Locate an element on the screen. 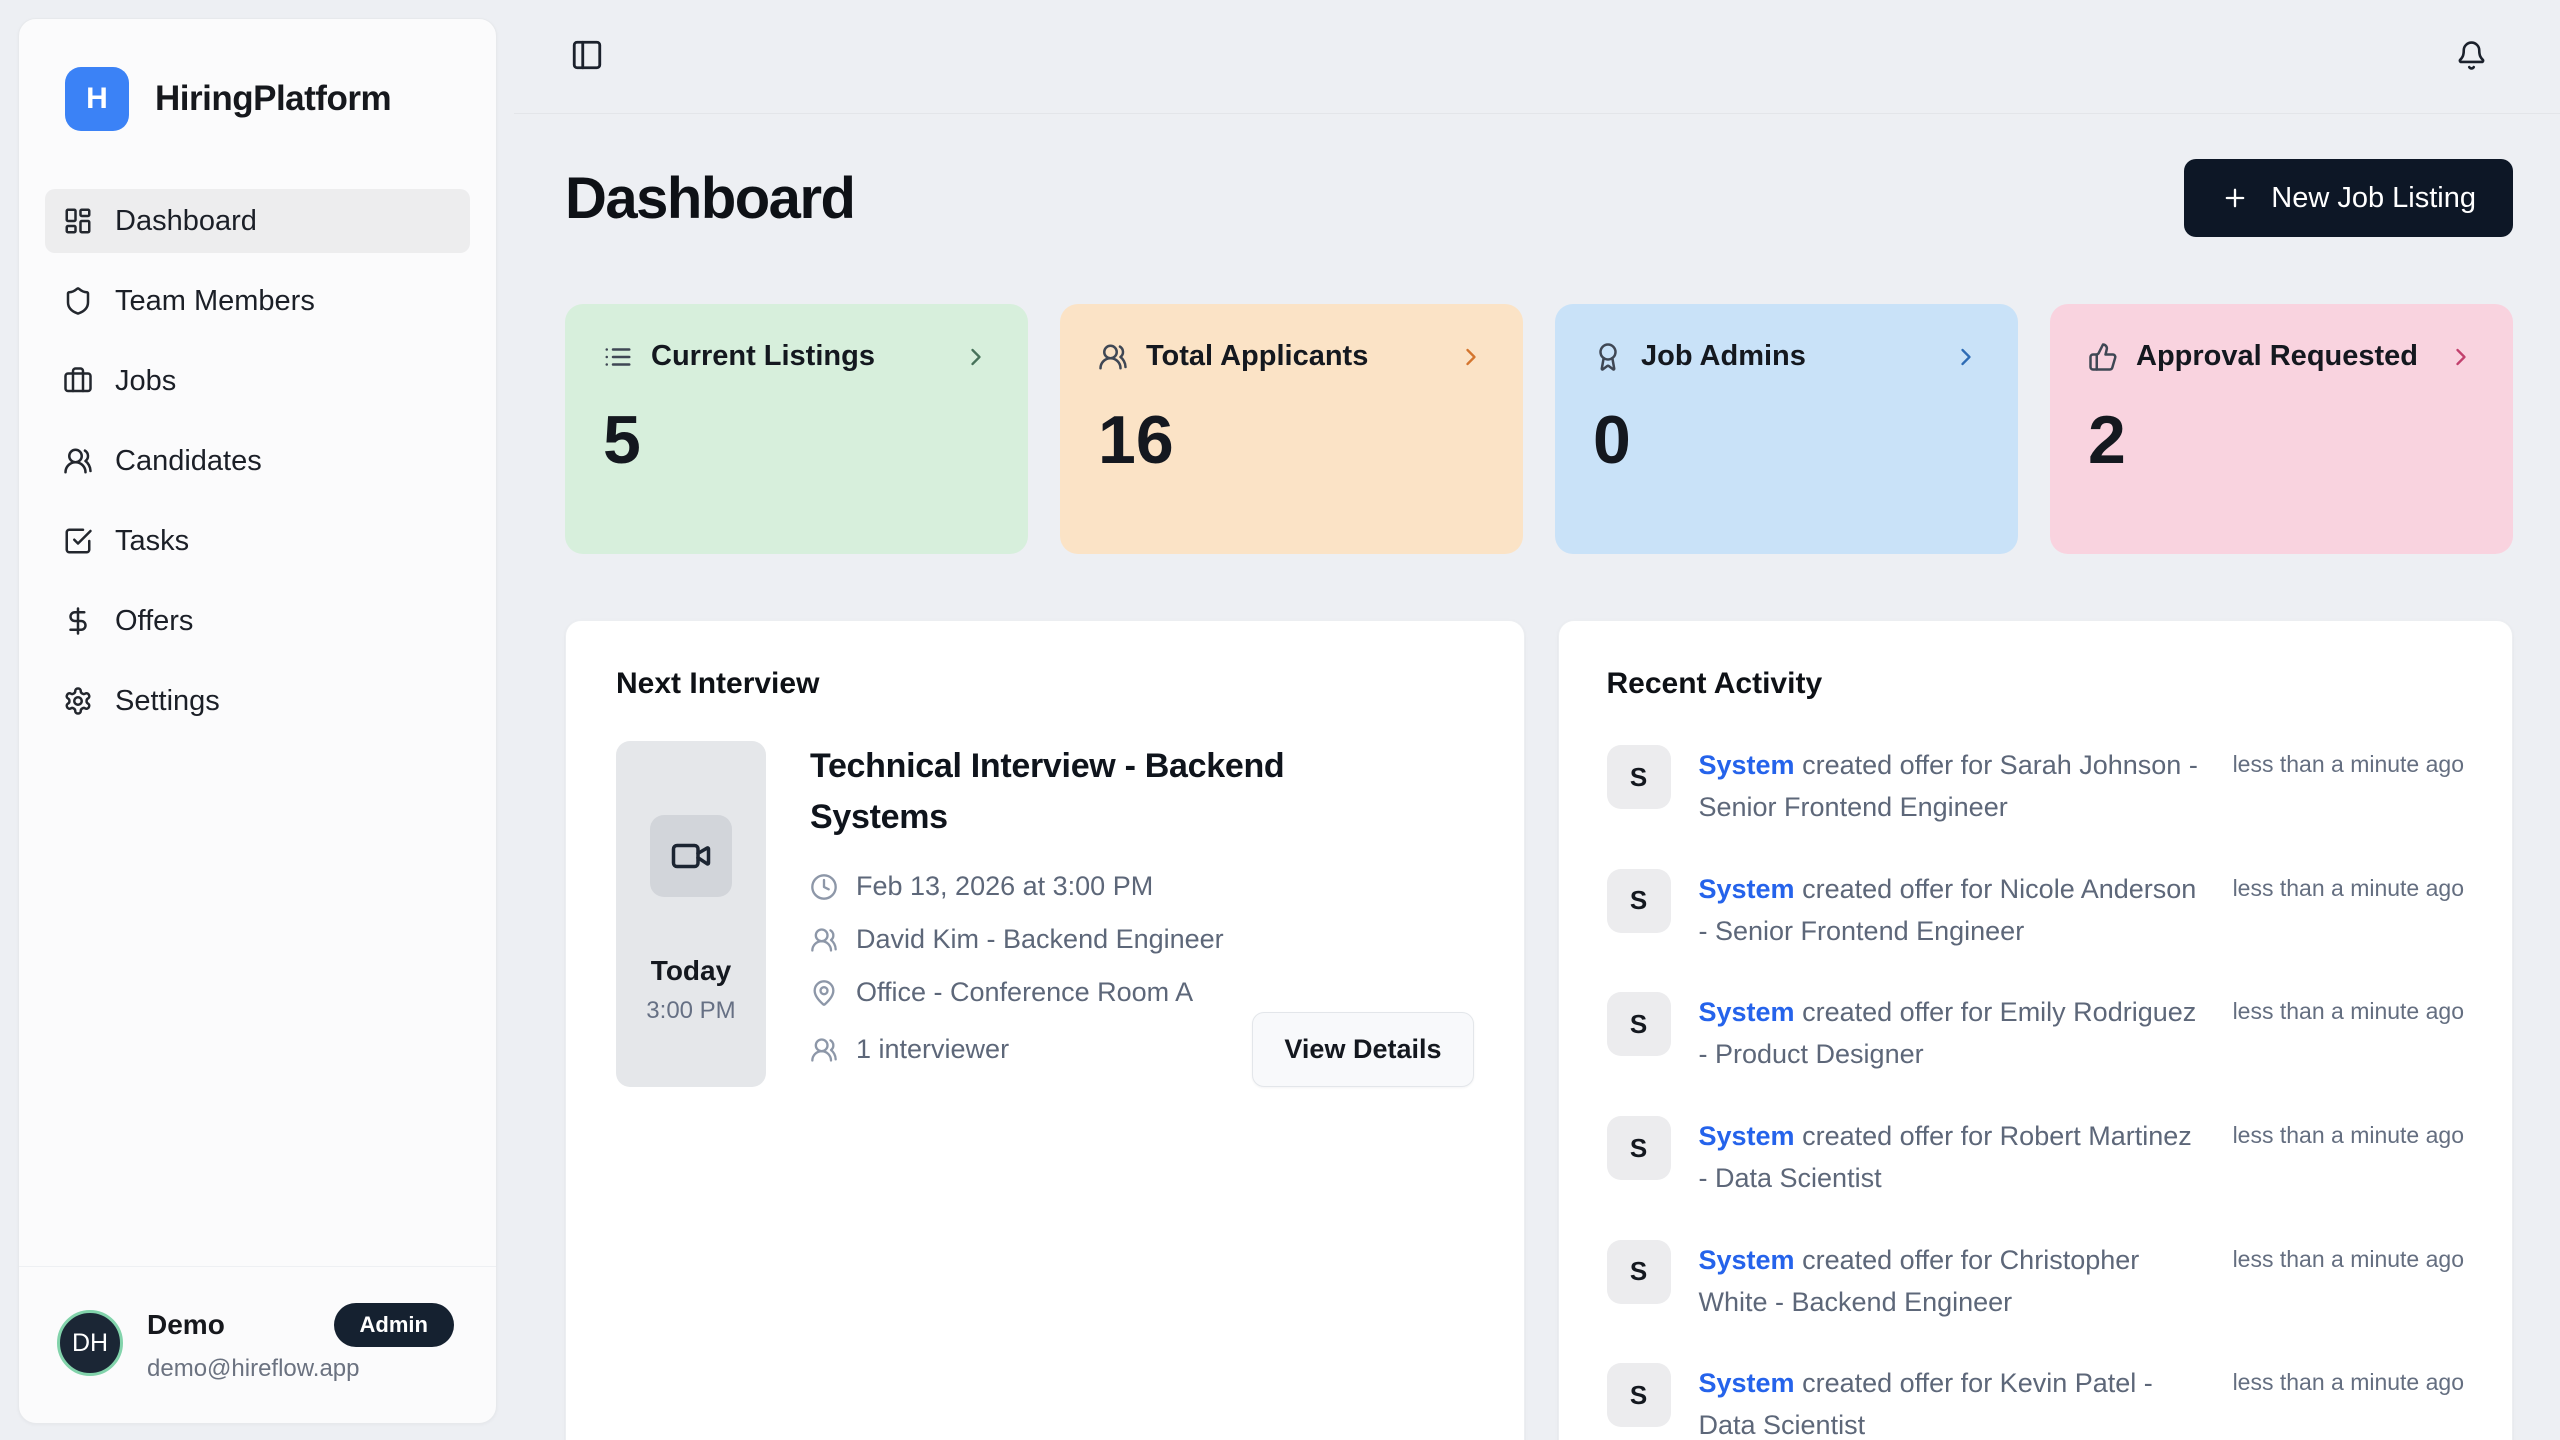 The width and height of the screenshot is (2560, 1440). sidebar-item: Offers is located at coordinates (257, 621).